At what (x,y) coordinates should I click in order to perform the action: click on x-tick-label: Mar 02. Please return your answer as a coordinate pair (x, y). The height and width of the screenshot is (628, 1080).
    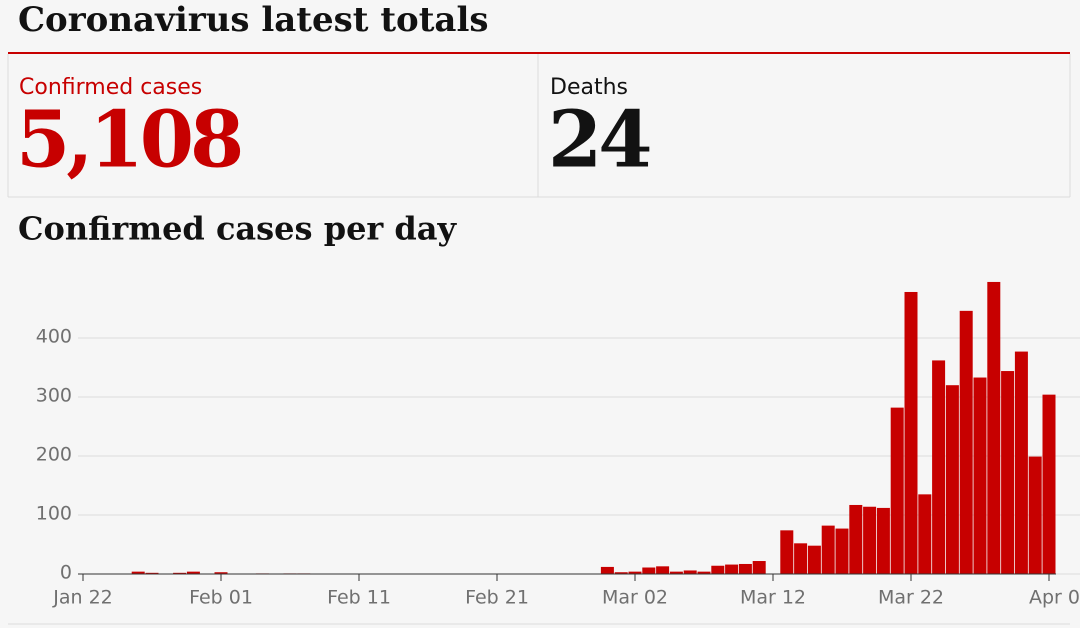
    Looking at the image, I should click on (635, 598).